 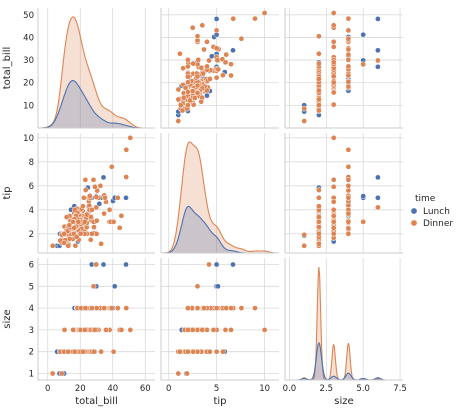 What do you see at coordinates (219, 193) in the screenshot?
I see `panel-tip-vs-tip` at bounding box center [219, 193].